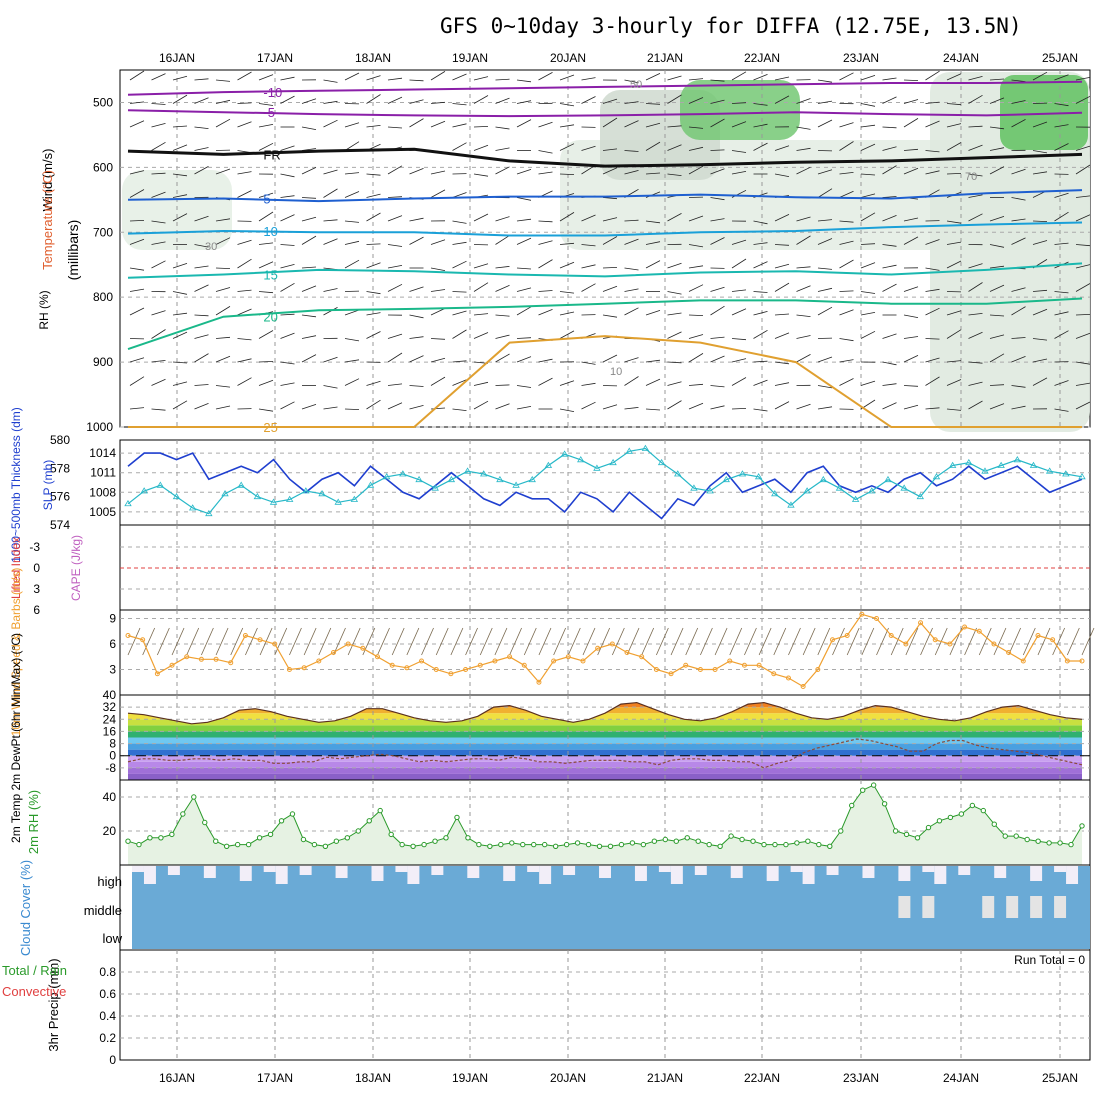  I want to click on wind-tick-label: 3, so click(112, 670).